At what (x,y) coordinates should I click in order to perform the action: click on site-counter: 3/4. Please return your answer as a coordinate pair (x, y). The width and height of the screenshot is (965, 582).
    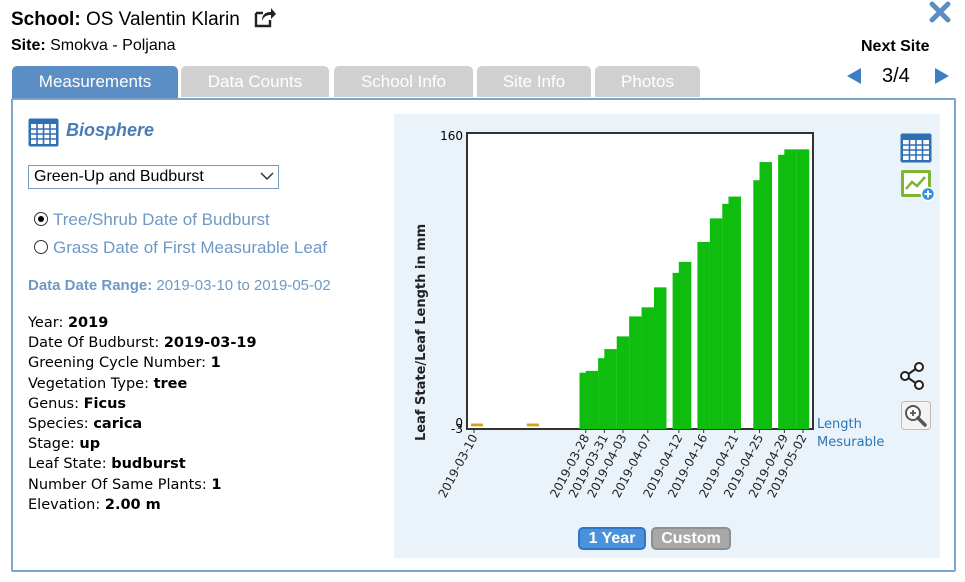
    Looking at the image, I should click on (896, 76).